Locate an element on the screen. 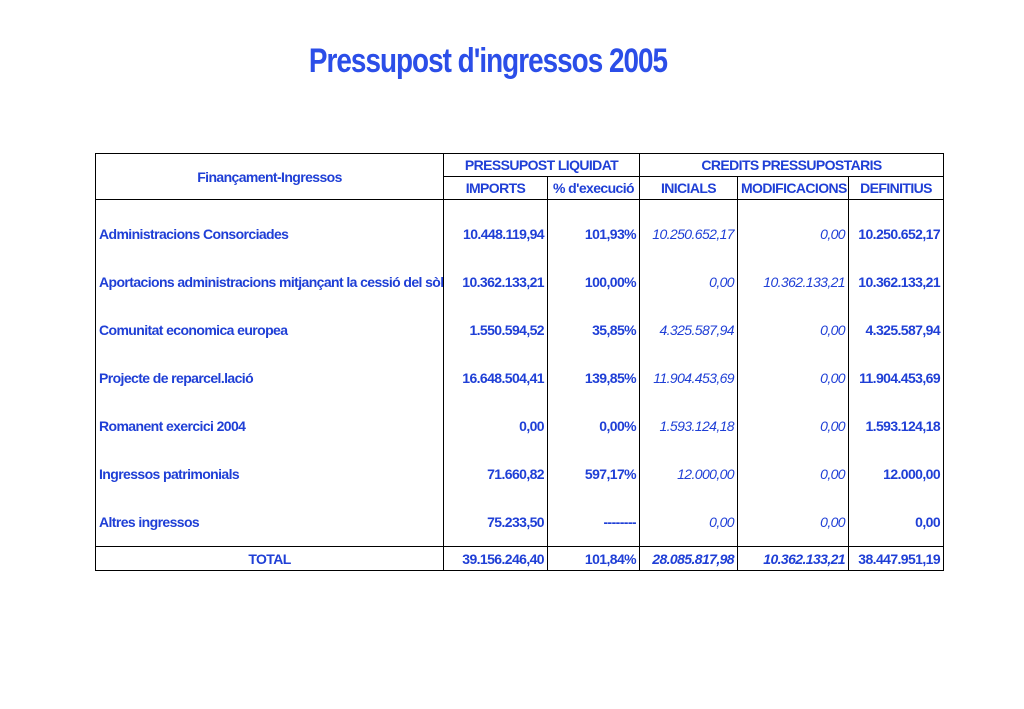  row-imports: 75.233,50 is located at coordinates (495, 522).